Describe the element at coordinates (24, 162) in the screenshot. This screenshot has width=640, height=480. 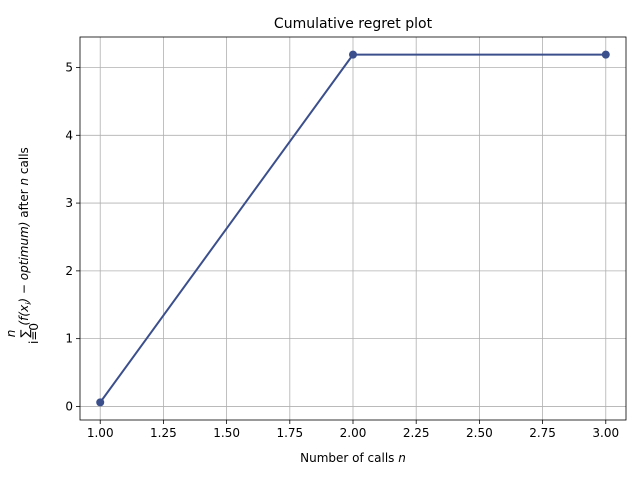
I see `y-axis-title-tail: calls` at that location.